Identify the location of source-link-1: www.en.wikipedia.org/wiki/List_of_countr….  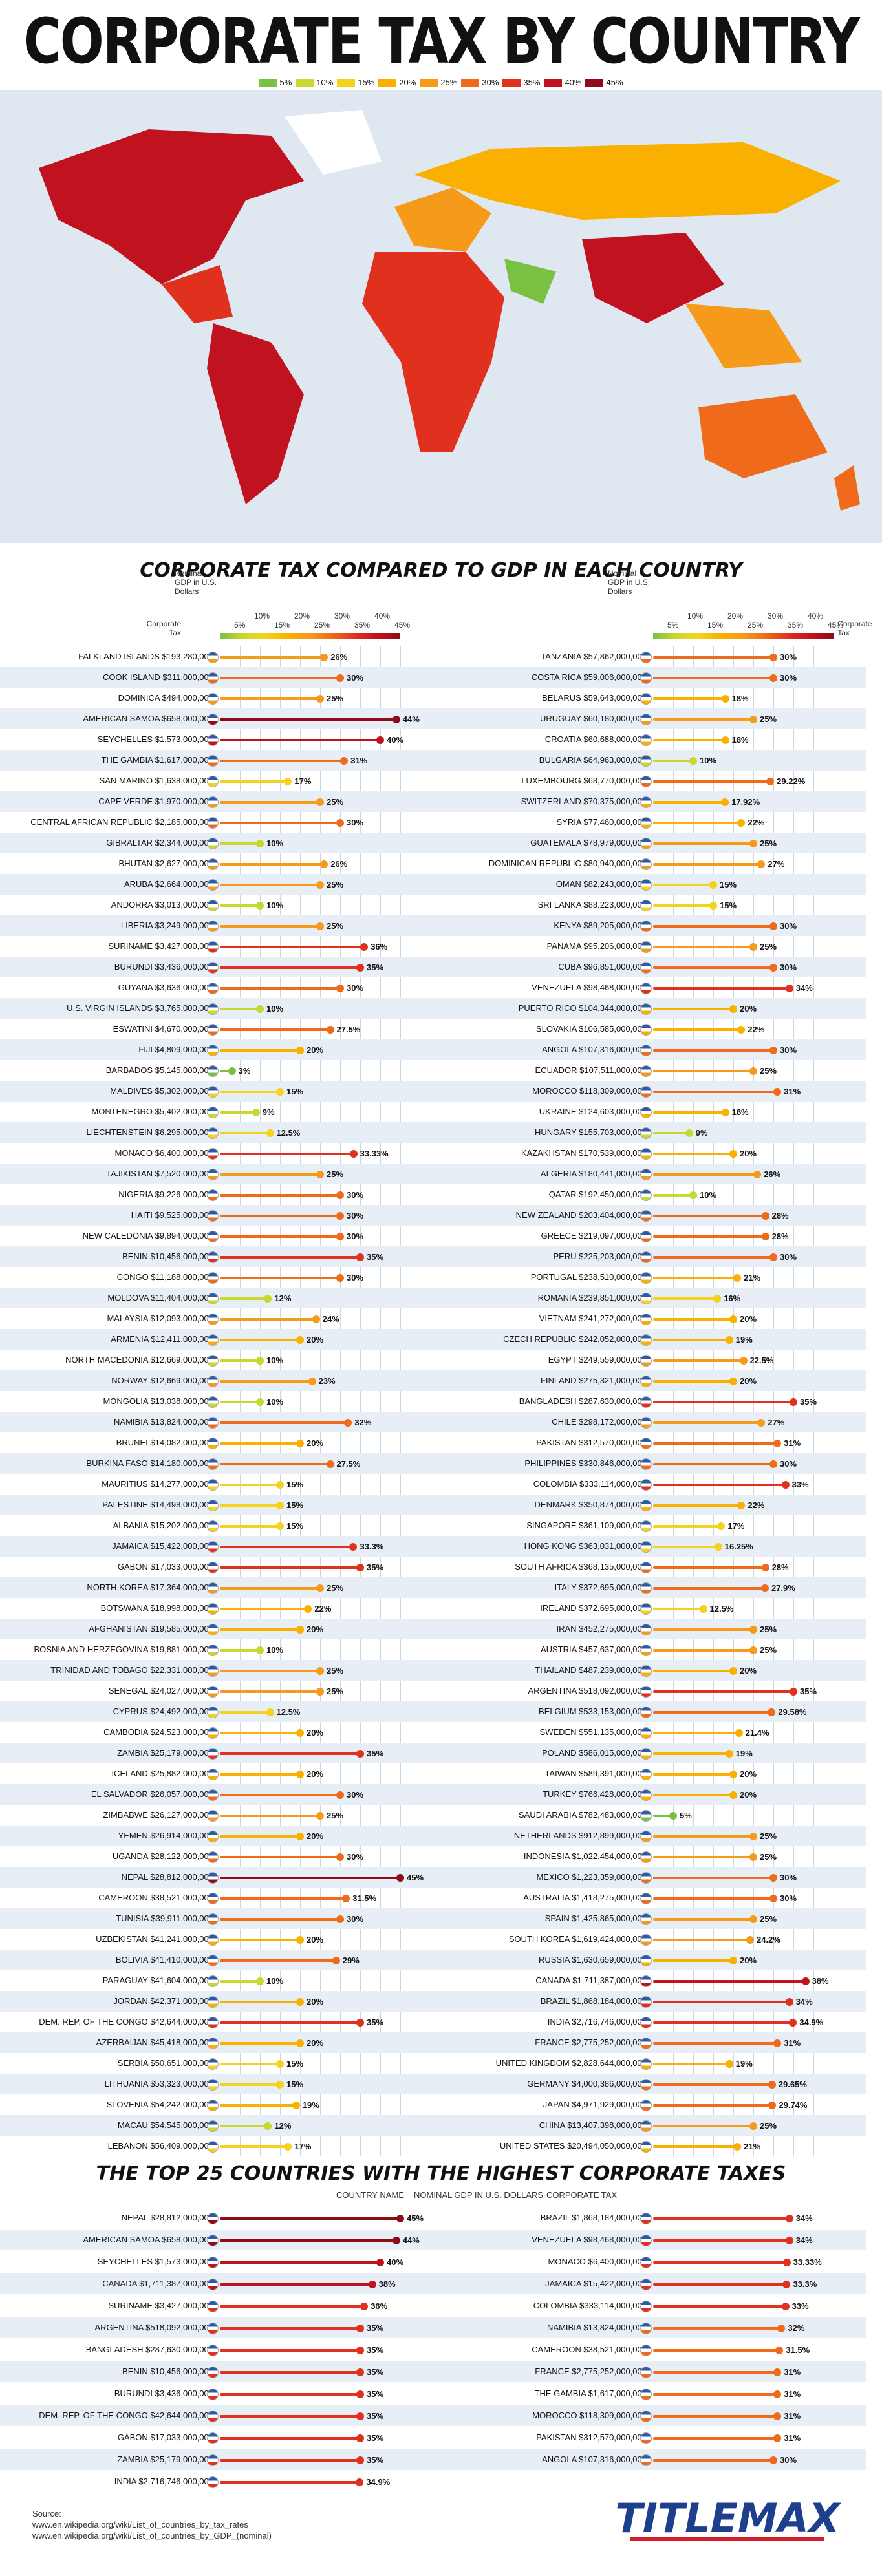
(140, 2524).